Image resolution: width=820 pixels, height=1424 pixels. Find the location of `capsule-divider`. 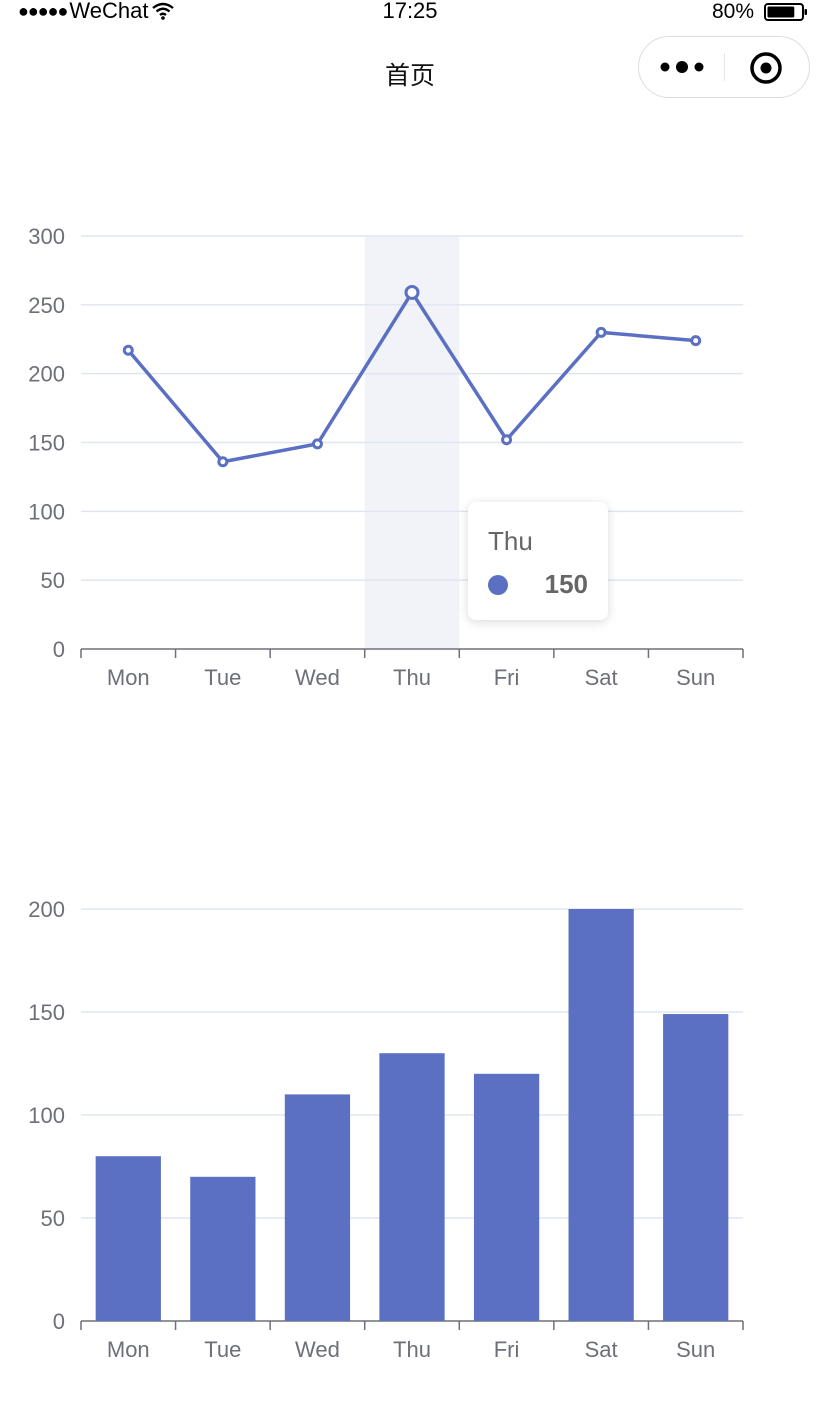

capsule-divider is located at coordinates (724, 67).